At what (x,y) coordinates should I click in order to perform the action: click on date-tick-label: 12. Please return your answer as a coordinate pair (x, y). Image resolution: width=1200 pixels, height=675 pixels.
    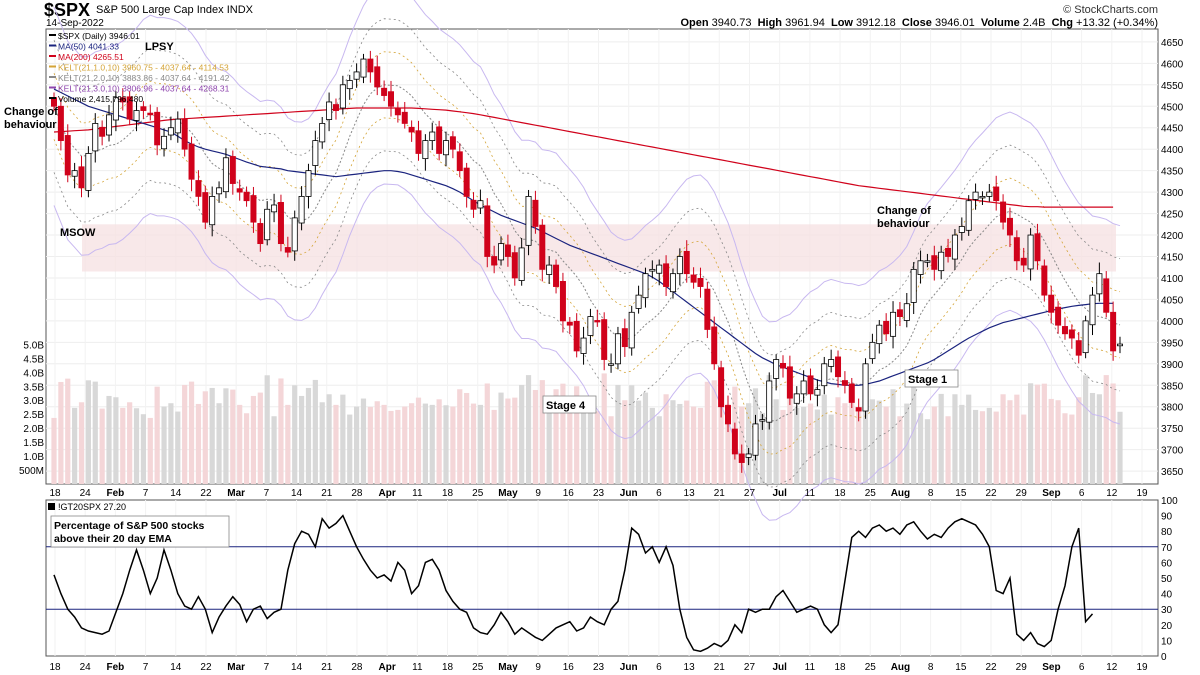
    Looking at the image, I should click on (1112, 493).